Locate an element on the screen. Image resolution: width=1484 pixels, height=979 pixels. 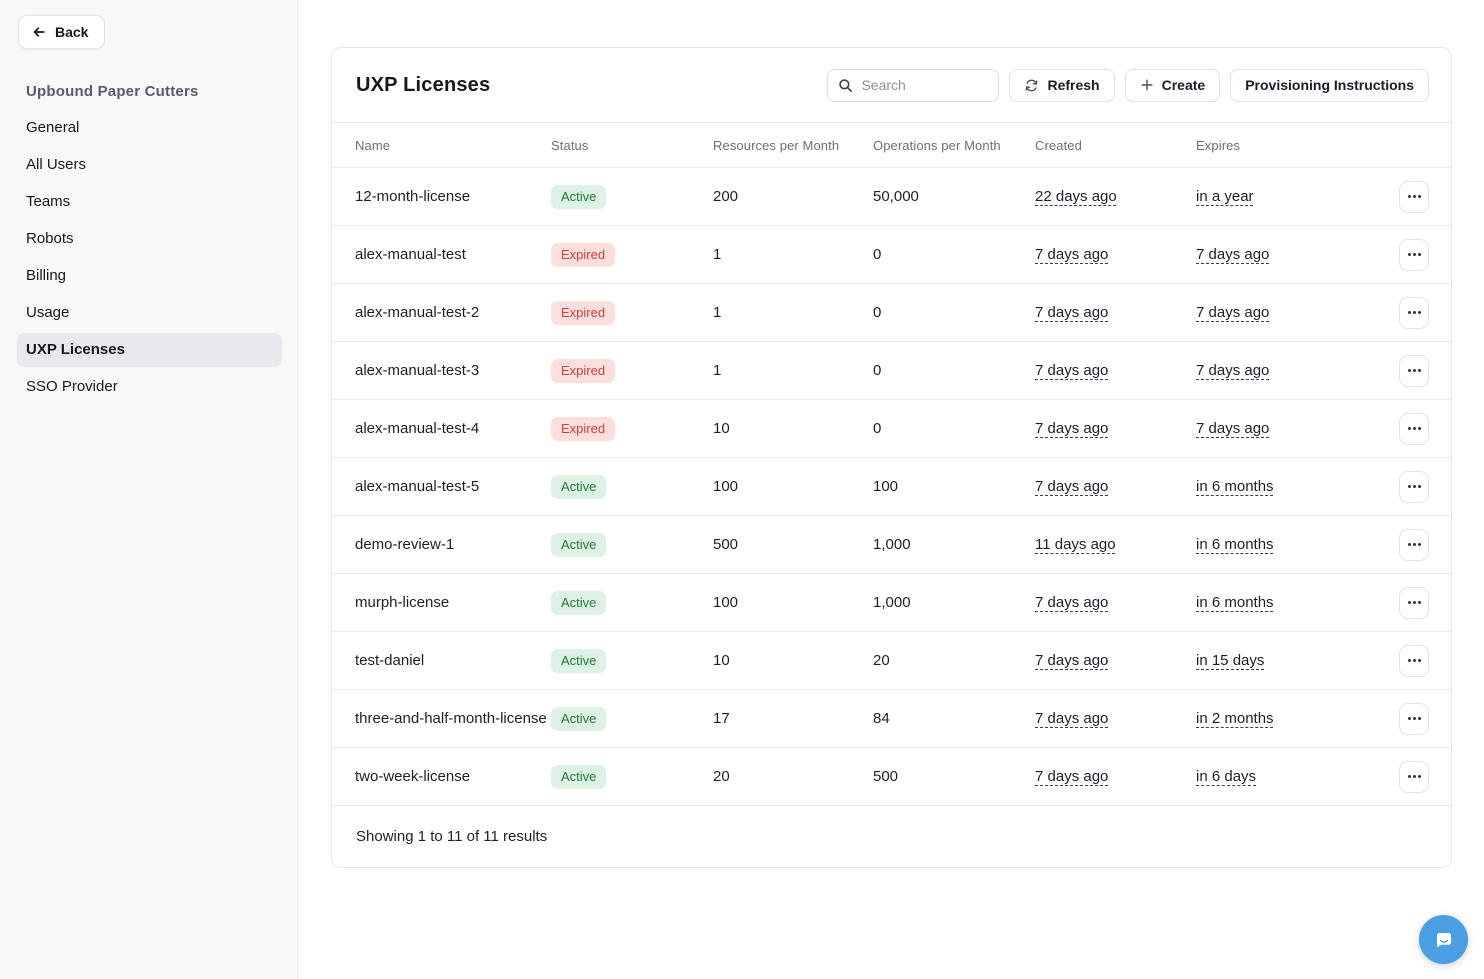
expires-value: in 2 months is located at coordinates (1235, 718).